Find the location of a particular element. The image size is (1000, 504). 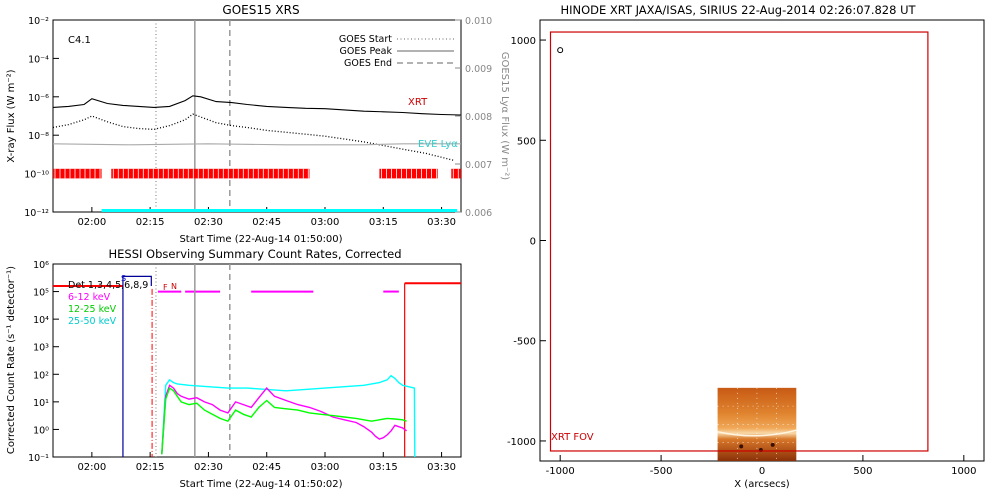

goes-ylabel: X-ray Flux (W m⁻²) is located at coordinates (11, 115).